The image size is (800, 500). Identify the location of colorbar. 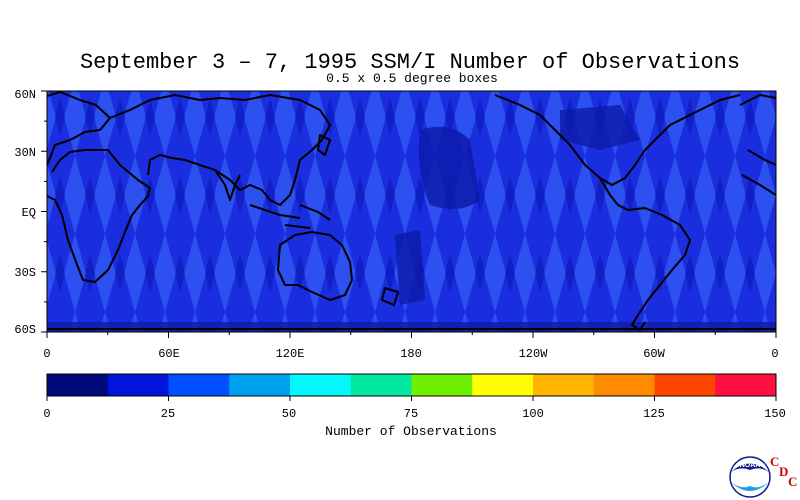
(411, 387).